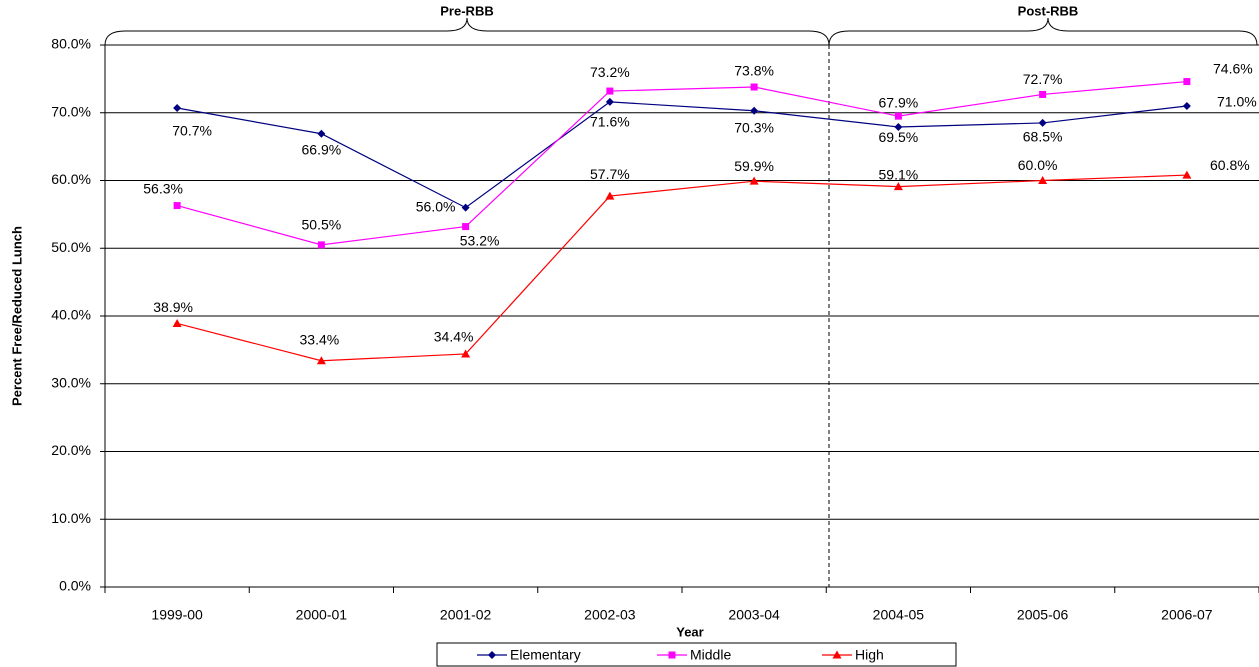  What do you see at coordinates (192, 131) in the screenshot?
I see `data-label: 70.7%` at bounding box center [192, 131].